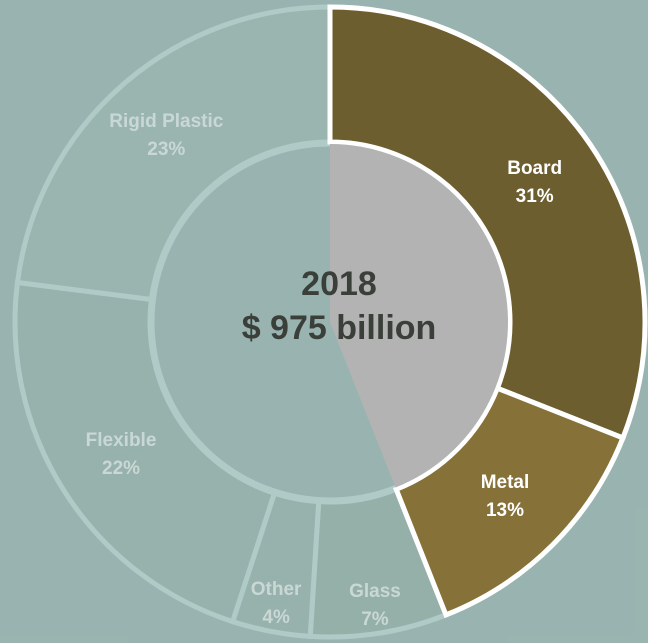  I want to click on donut-hole-clear, so click(419, 316).